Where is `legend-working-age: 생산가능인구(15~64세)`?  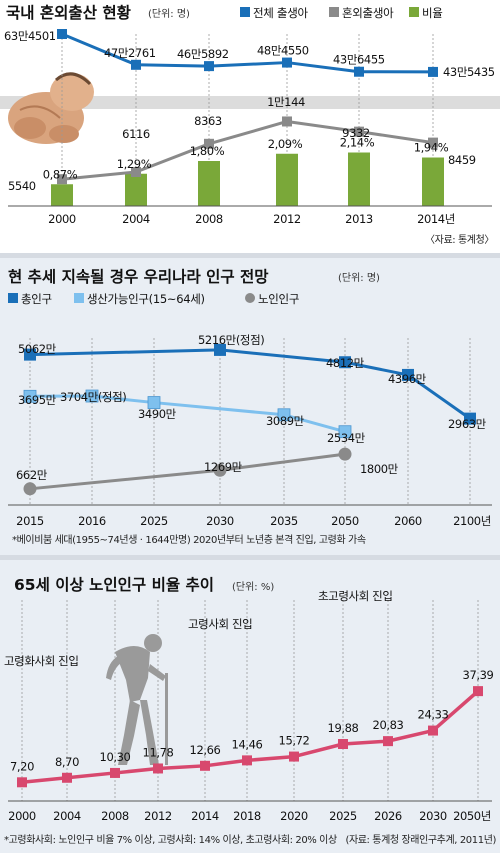 legend-working-age: 생산가능인구(15~64세) is located at coordinates (146, 299).